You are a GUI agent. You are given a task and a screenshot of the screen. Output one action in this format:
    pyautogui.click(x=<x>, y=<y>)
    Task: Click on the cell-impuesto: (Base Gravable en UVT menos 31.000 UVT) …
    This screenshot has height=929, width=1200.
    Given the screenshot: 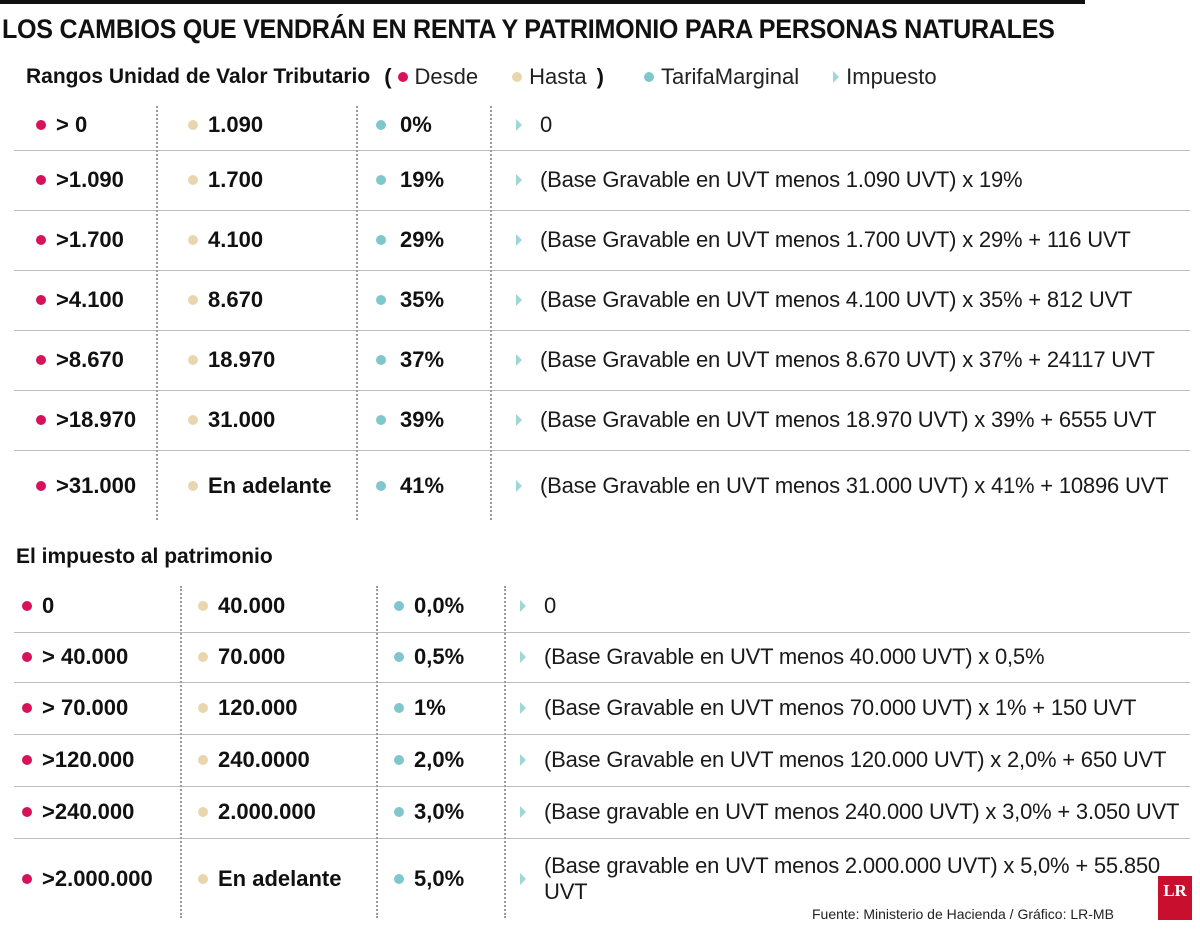 What is the action you would take?
    pyautogui.click(x=856, y=486)
    